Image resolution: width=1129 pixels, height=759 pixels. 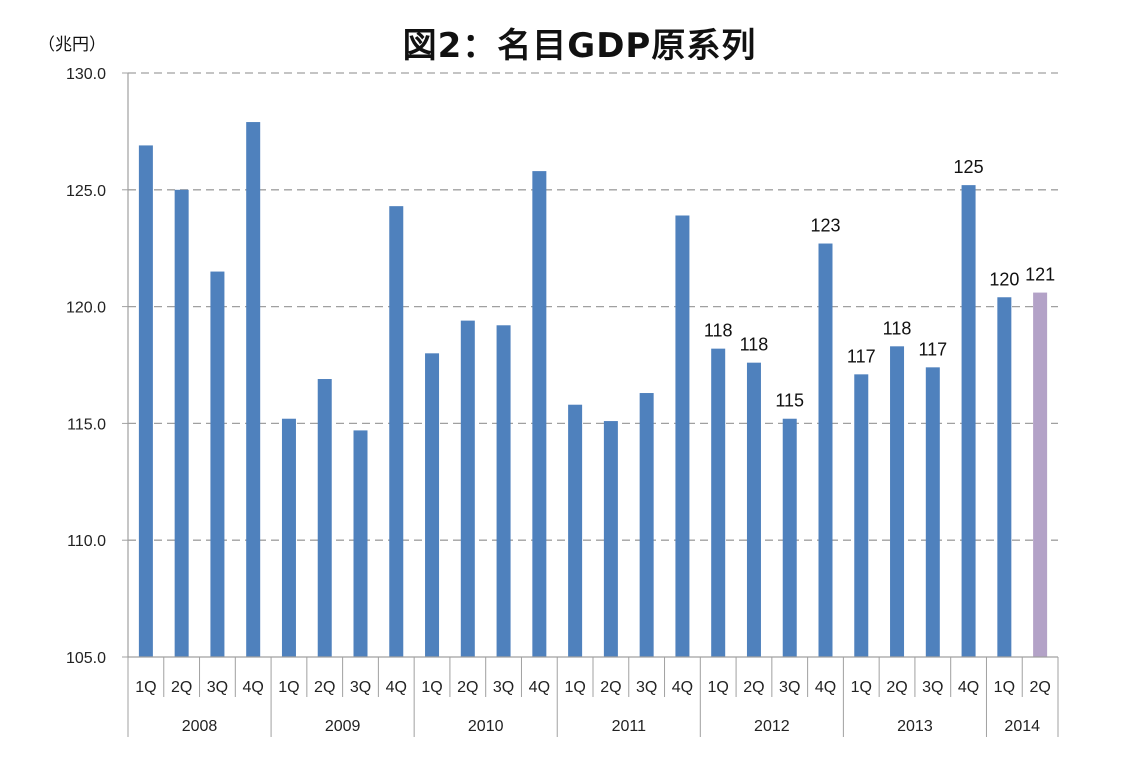 I want to click on bar-2009-1Q, so click(x=288, y=537).